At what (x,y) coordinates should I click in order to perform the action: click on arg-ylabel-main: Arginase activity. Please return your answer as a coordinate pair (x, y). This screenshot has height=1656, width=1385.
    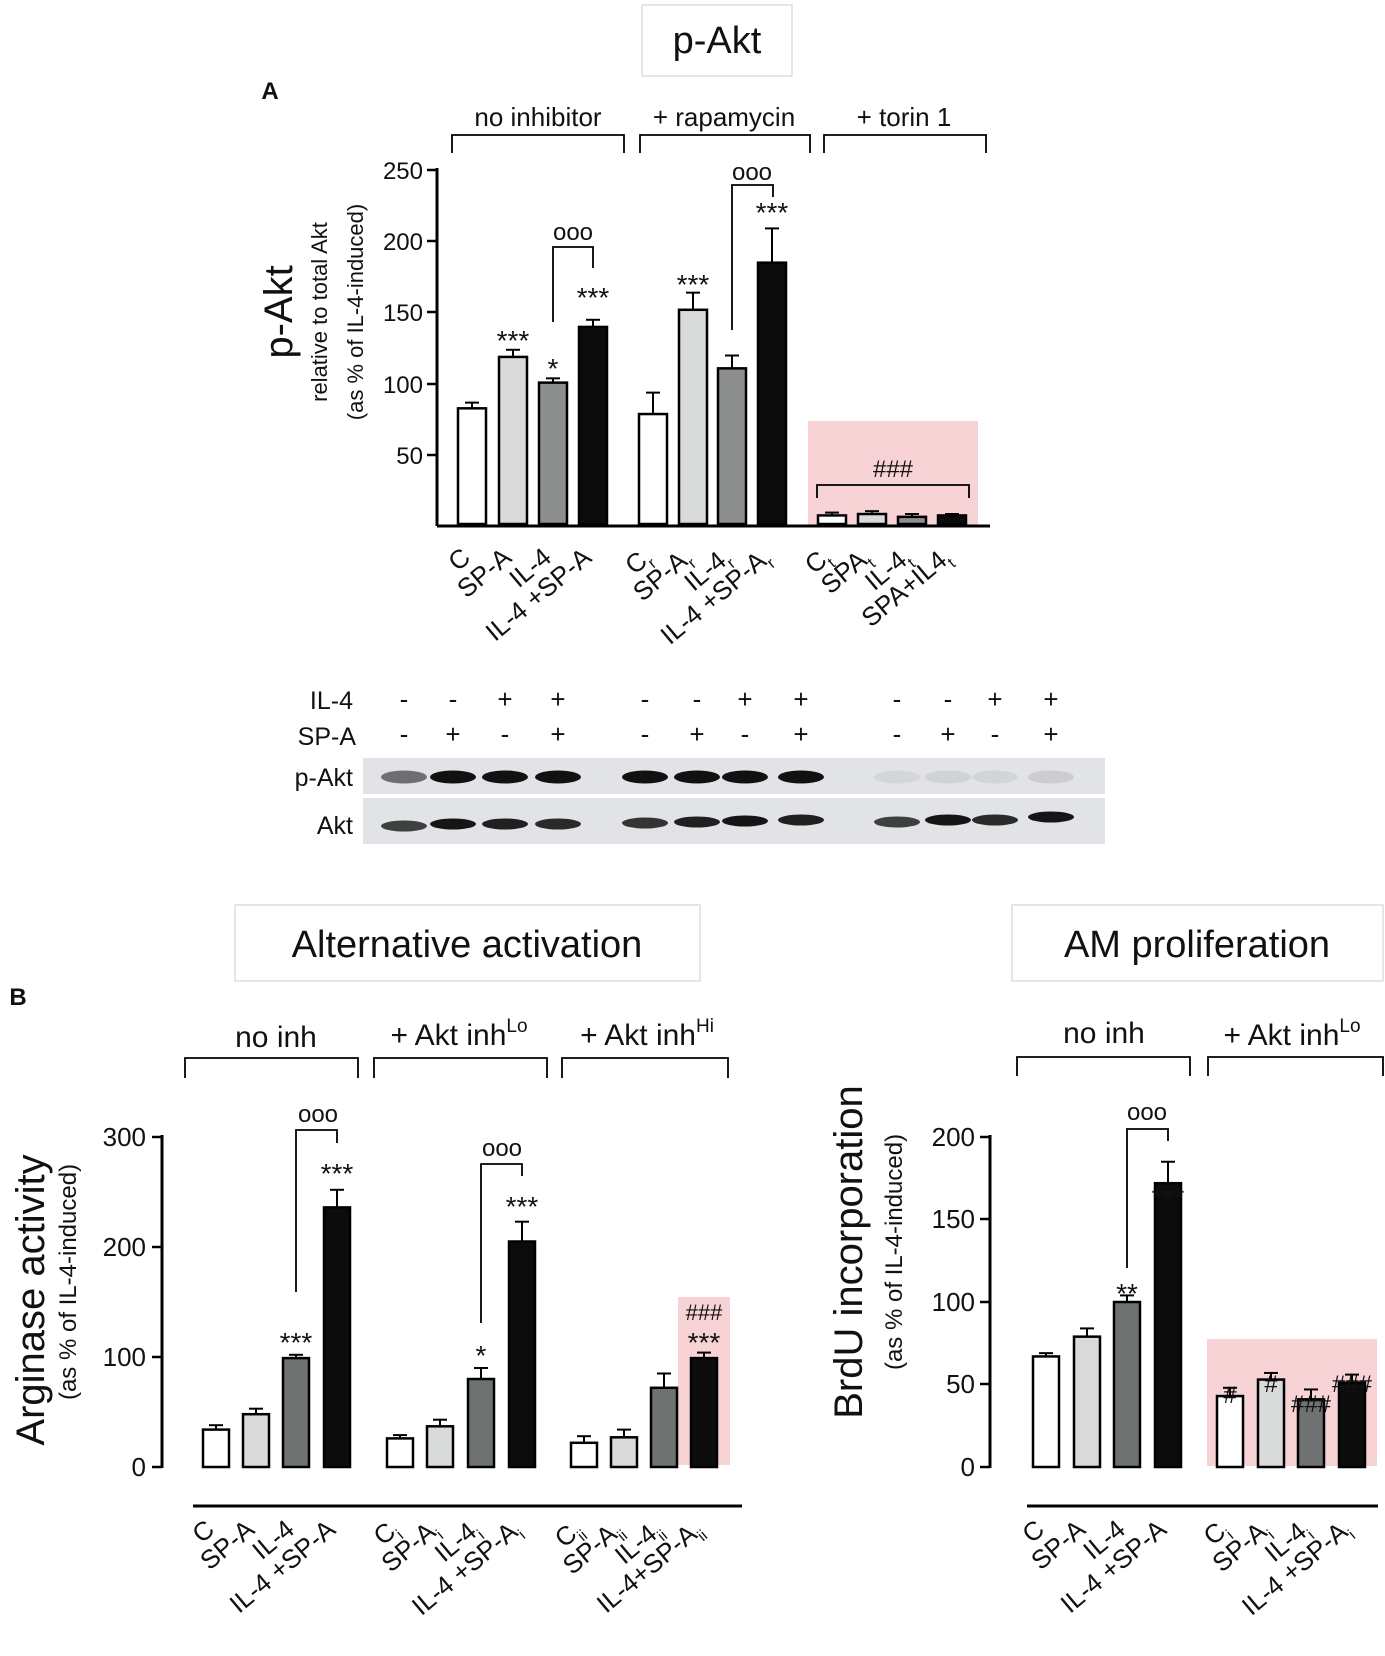
    Looking at the image, I should click on (31, 1299).